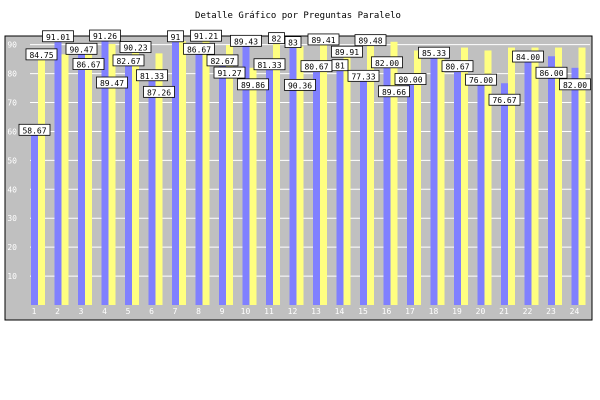 This screenshot has height=400, width=600. What do you see at coordinates (394, 92) in the screenshot?
I see `data-label: 89.66` at bounding box center [394, 92].